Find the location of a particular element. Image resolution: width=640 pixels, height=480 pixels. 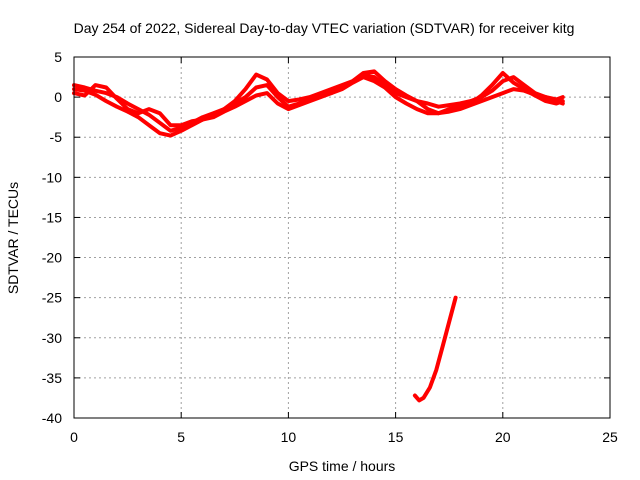

x-tick-label: 10 is located at coordinates (289, 437).